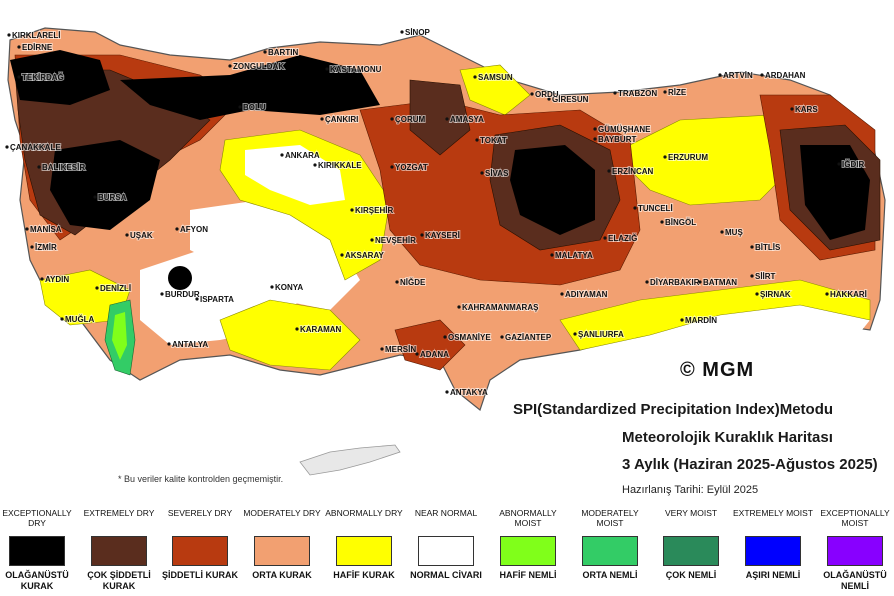  What do you see at coordinates (413, 282) in the screenshot?
I see `city-label: NİĞDE` at bounding box center [413, 282].